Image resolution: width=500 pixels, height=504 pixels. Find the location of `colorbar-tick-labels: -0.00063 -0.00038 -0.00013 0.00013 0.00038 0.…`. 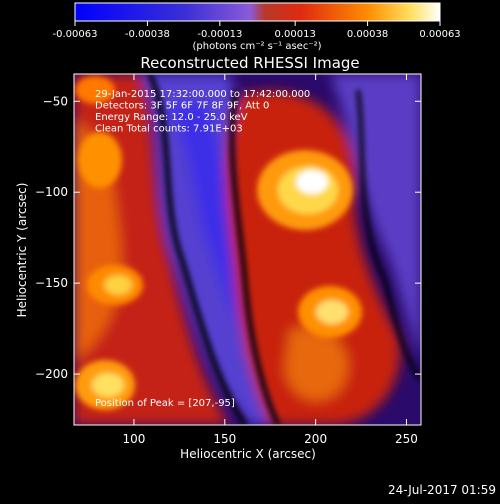

colorbar-tick-labels: -0.00063 -0.00038 -0.00013 0.00013 0.00038 0.… is located at coordinates (257, 34).